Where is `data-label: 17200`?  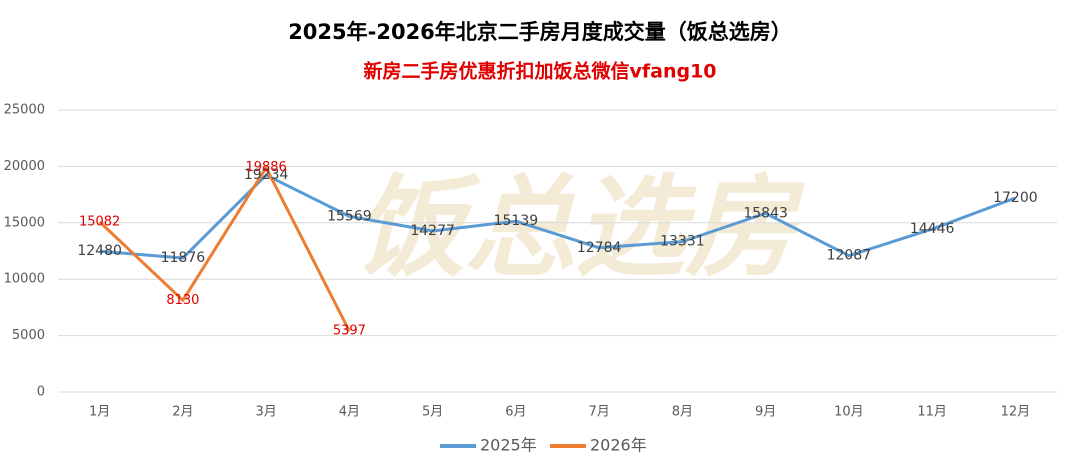
data-label: 17200 is located at coordinates (1015, 198).